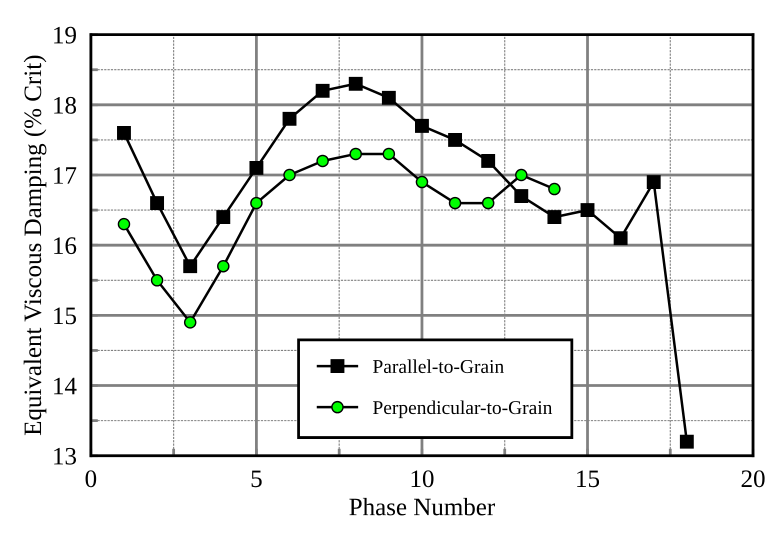 The height and width of the screenshot is (533, 770). I want to click on legend-label: Parallel-to-Grain, so click(438, 366).